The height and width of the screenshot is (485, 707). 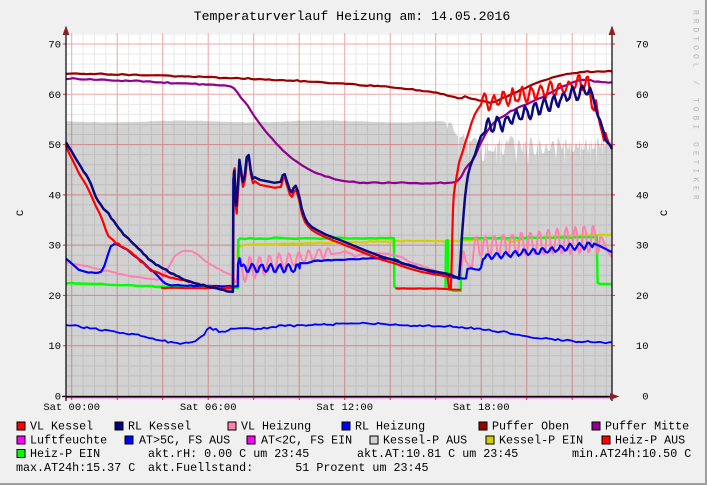 I want to click on svg-text: Heiz-P AUS, so click(x=650, y=441).